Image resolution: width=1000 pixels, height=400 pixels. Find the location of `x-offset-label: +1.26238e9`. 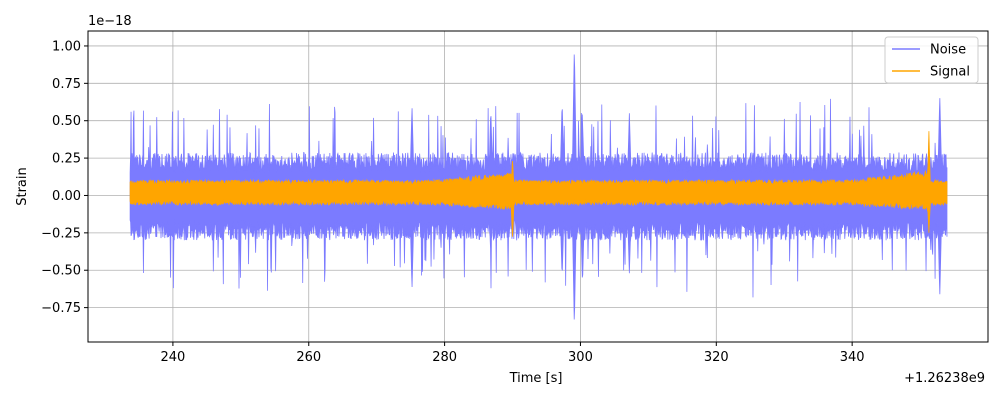

x-offset-label: +1.26238e9 is located at coordinates (944, 378).